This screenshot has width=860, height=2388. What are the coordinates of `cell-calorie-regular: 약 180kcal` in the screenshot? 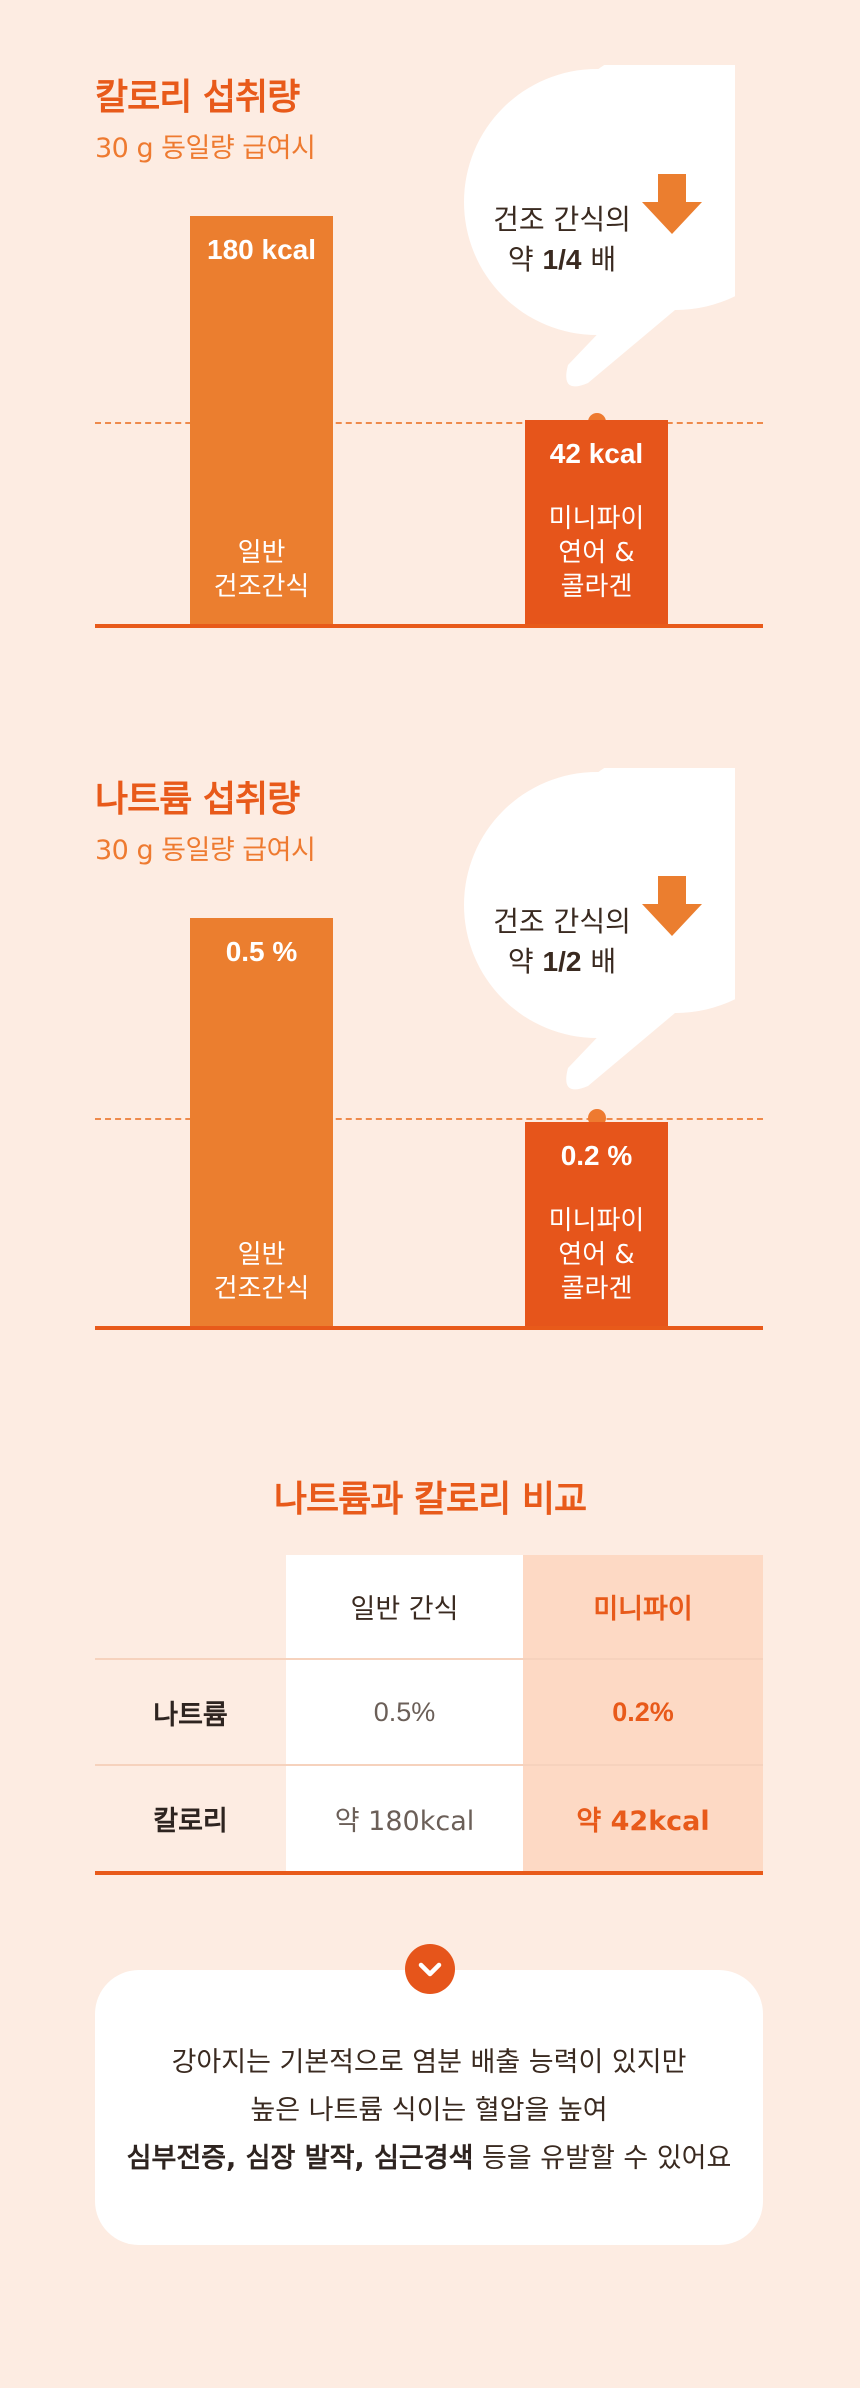 It's located at (404, 1821).